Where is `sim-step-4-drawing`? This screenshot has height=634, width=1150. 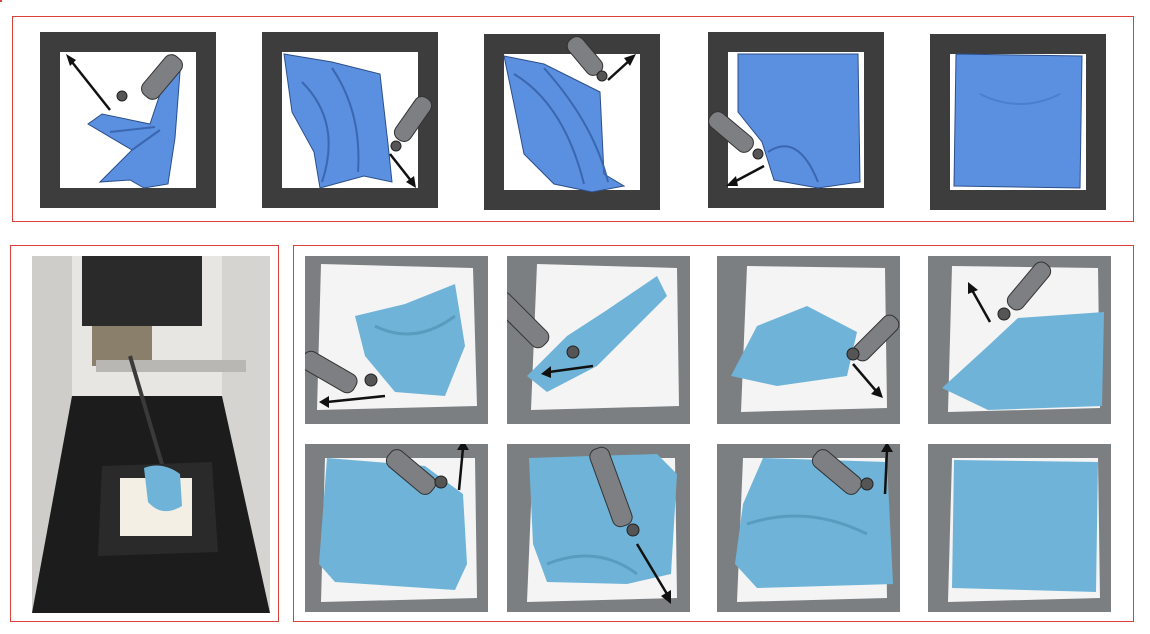
sim-step-4-drawing is located at coordinates (784, 121).